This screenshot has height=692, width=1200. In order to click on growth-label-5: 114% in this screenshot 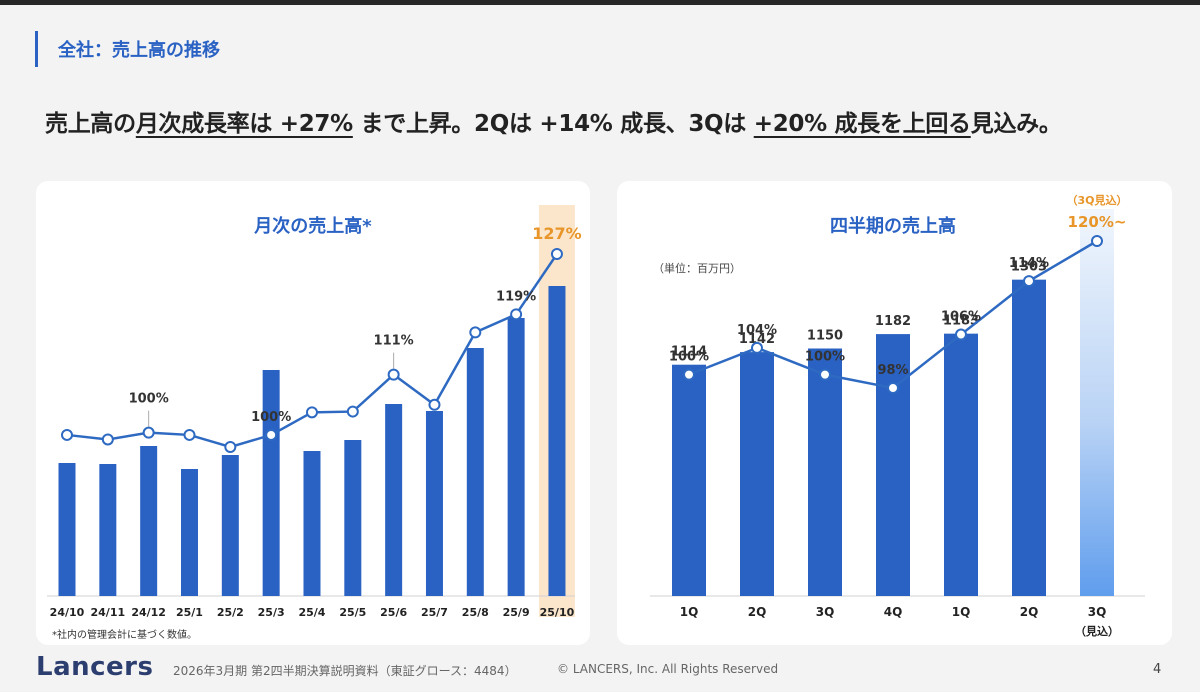, I will do `click(1029, 263)`.